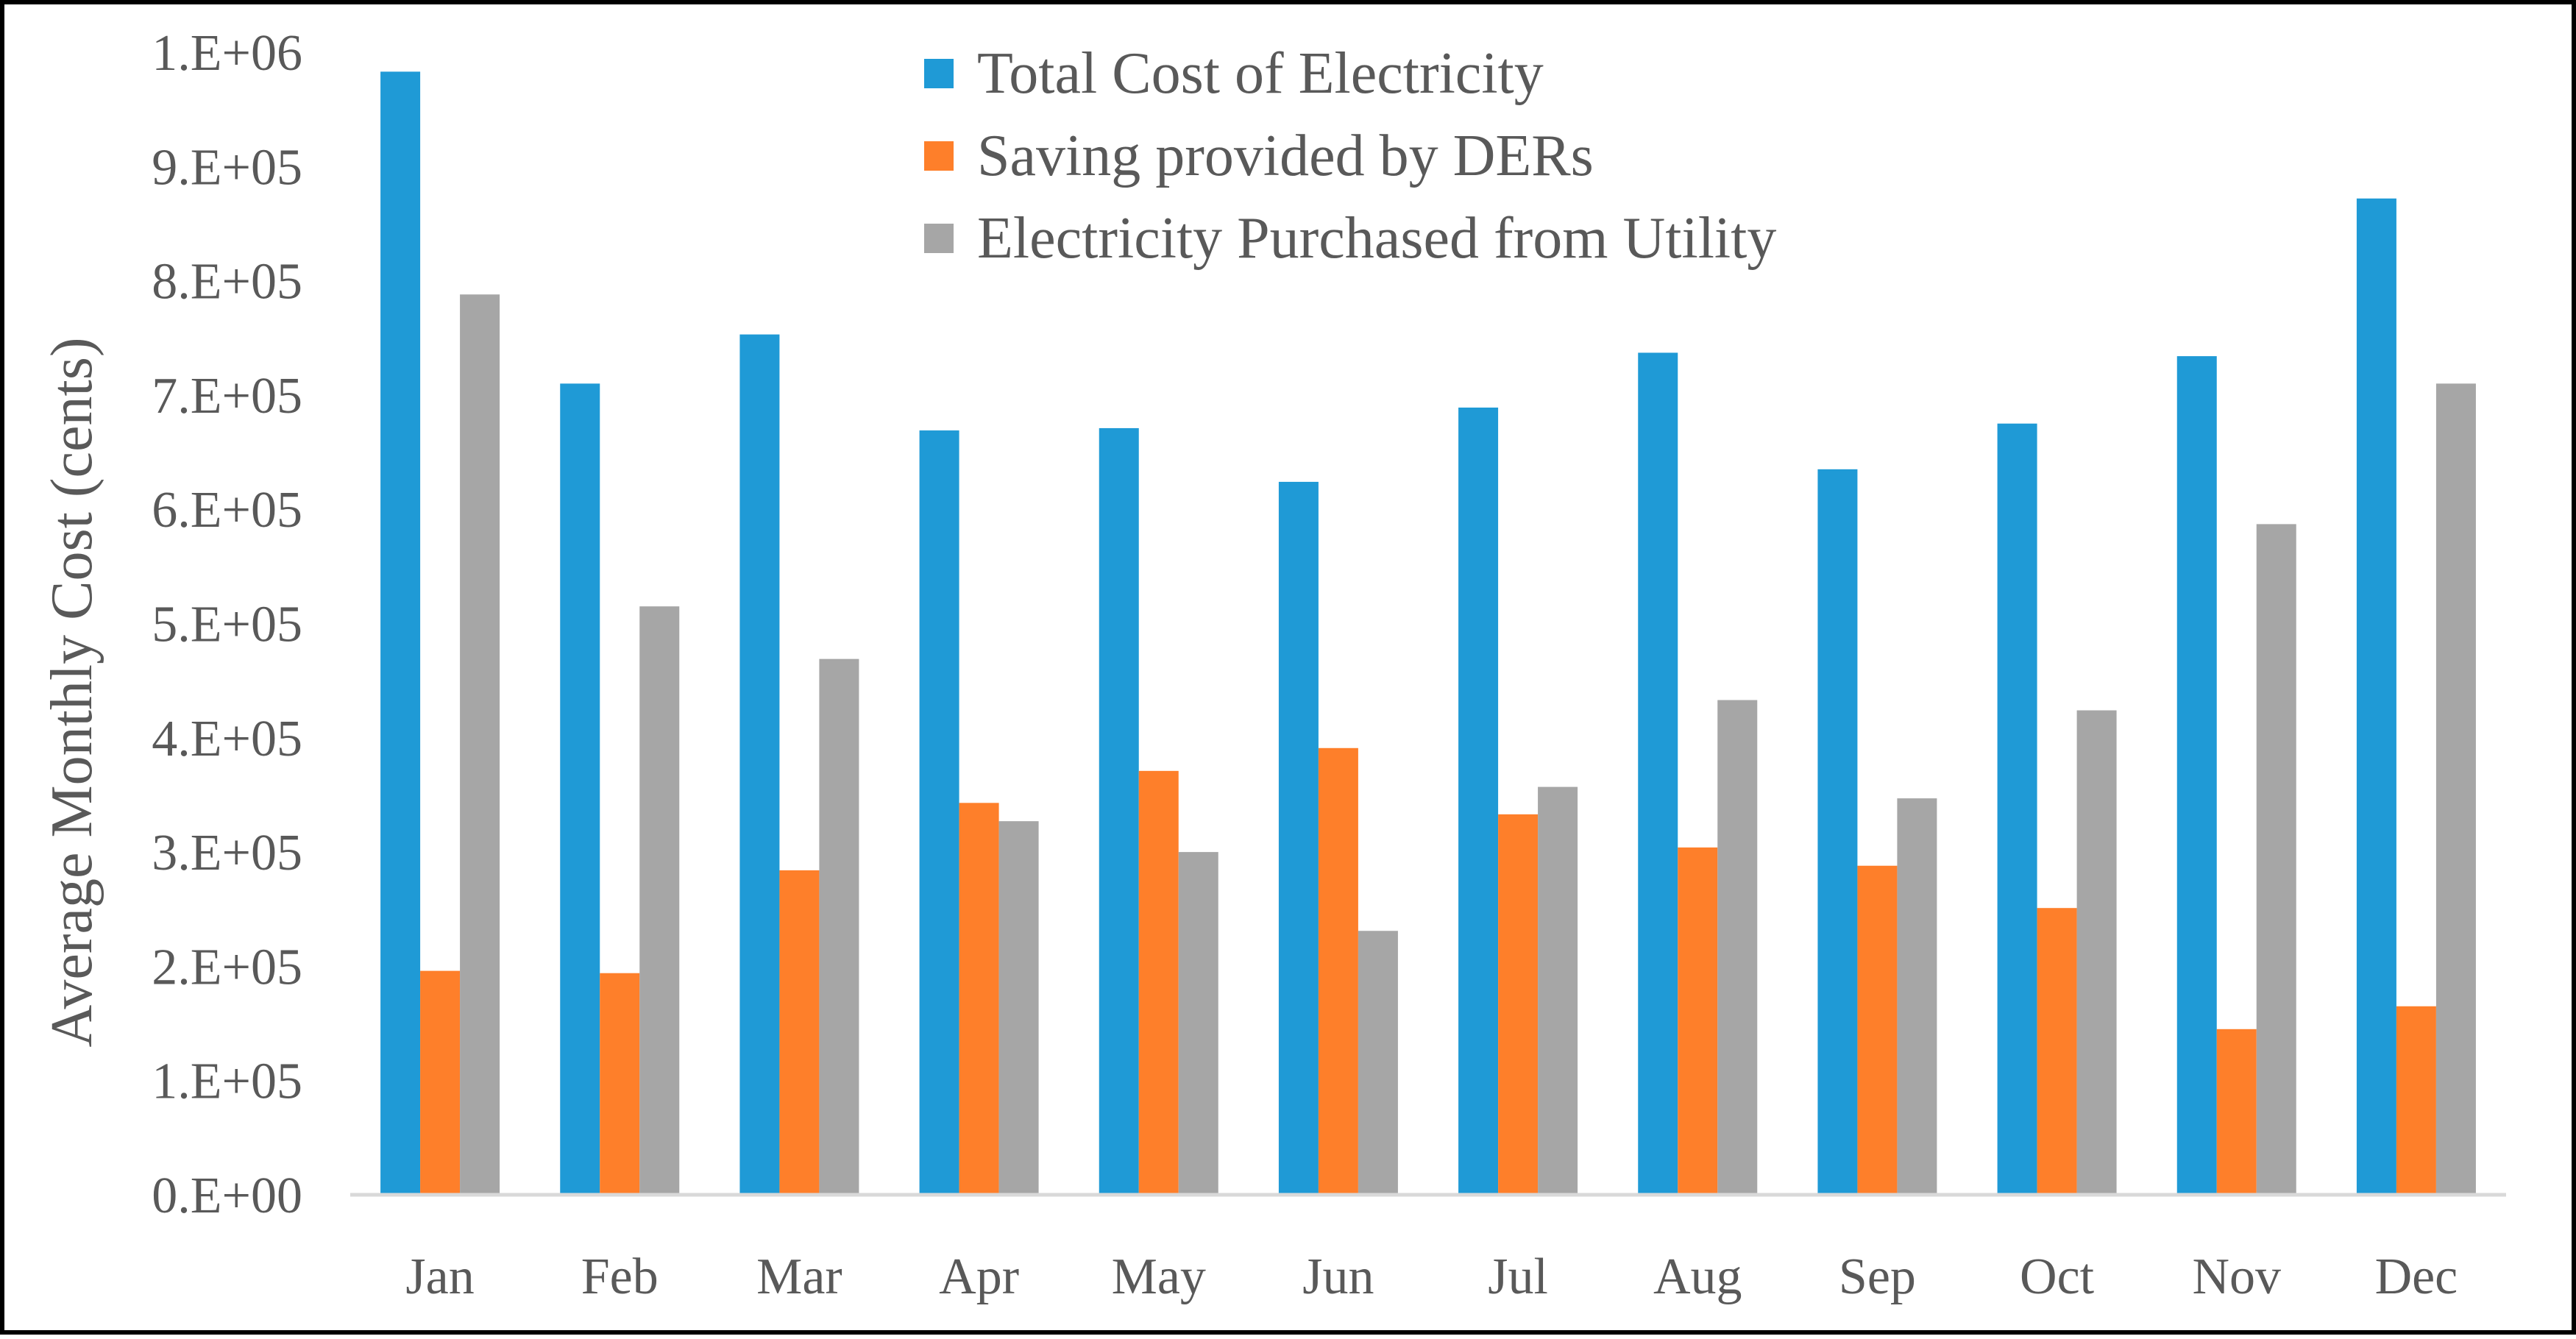 The image size is (2576, 1339). What do you see at coordinates (1338, 971) in the screenshot?
I see `bar-jun-saving-provided-by-ders` at bounding box center [1338, 971].